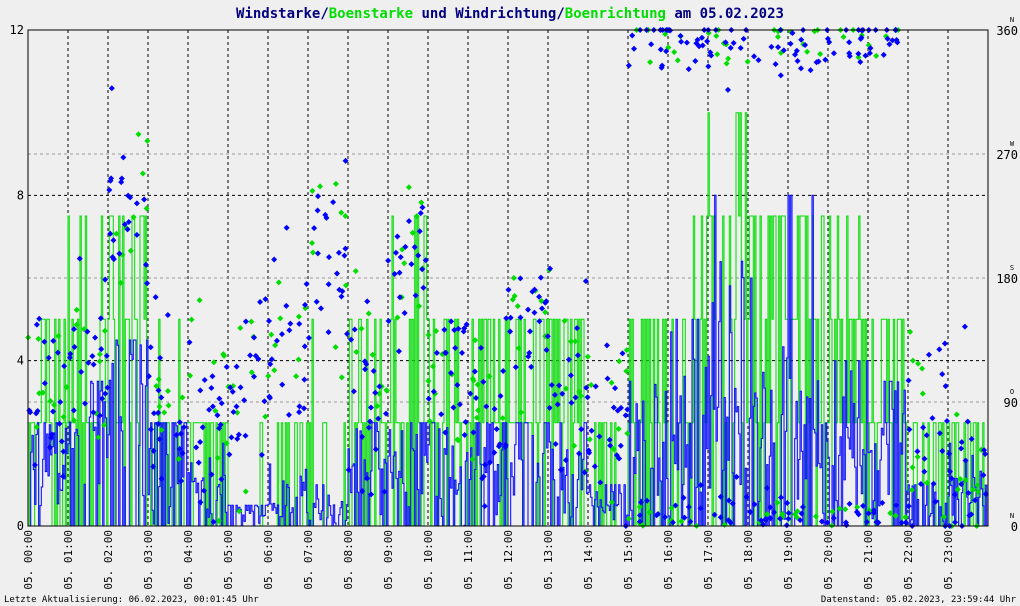 The image size is (1020, 606). I want to click on x-tick-label: 05. 17:00, so click(708, 560).